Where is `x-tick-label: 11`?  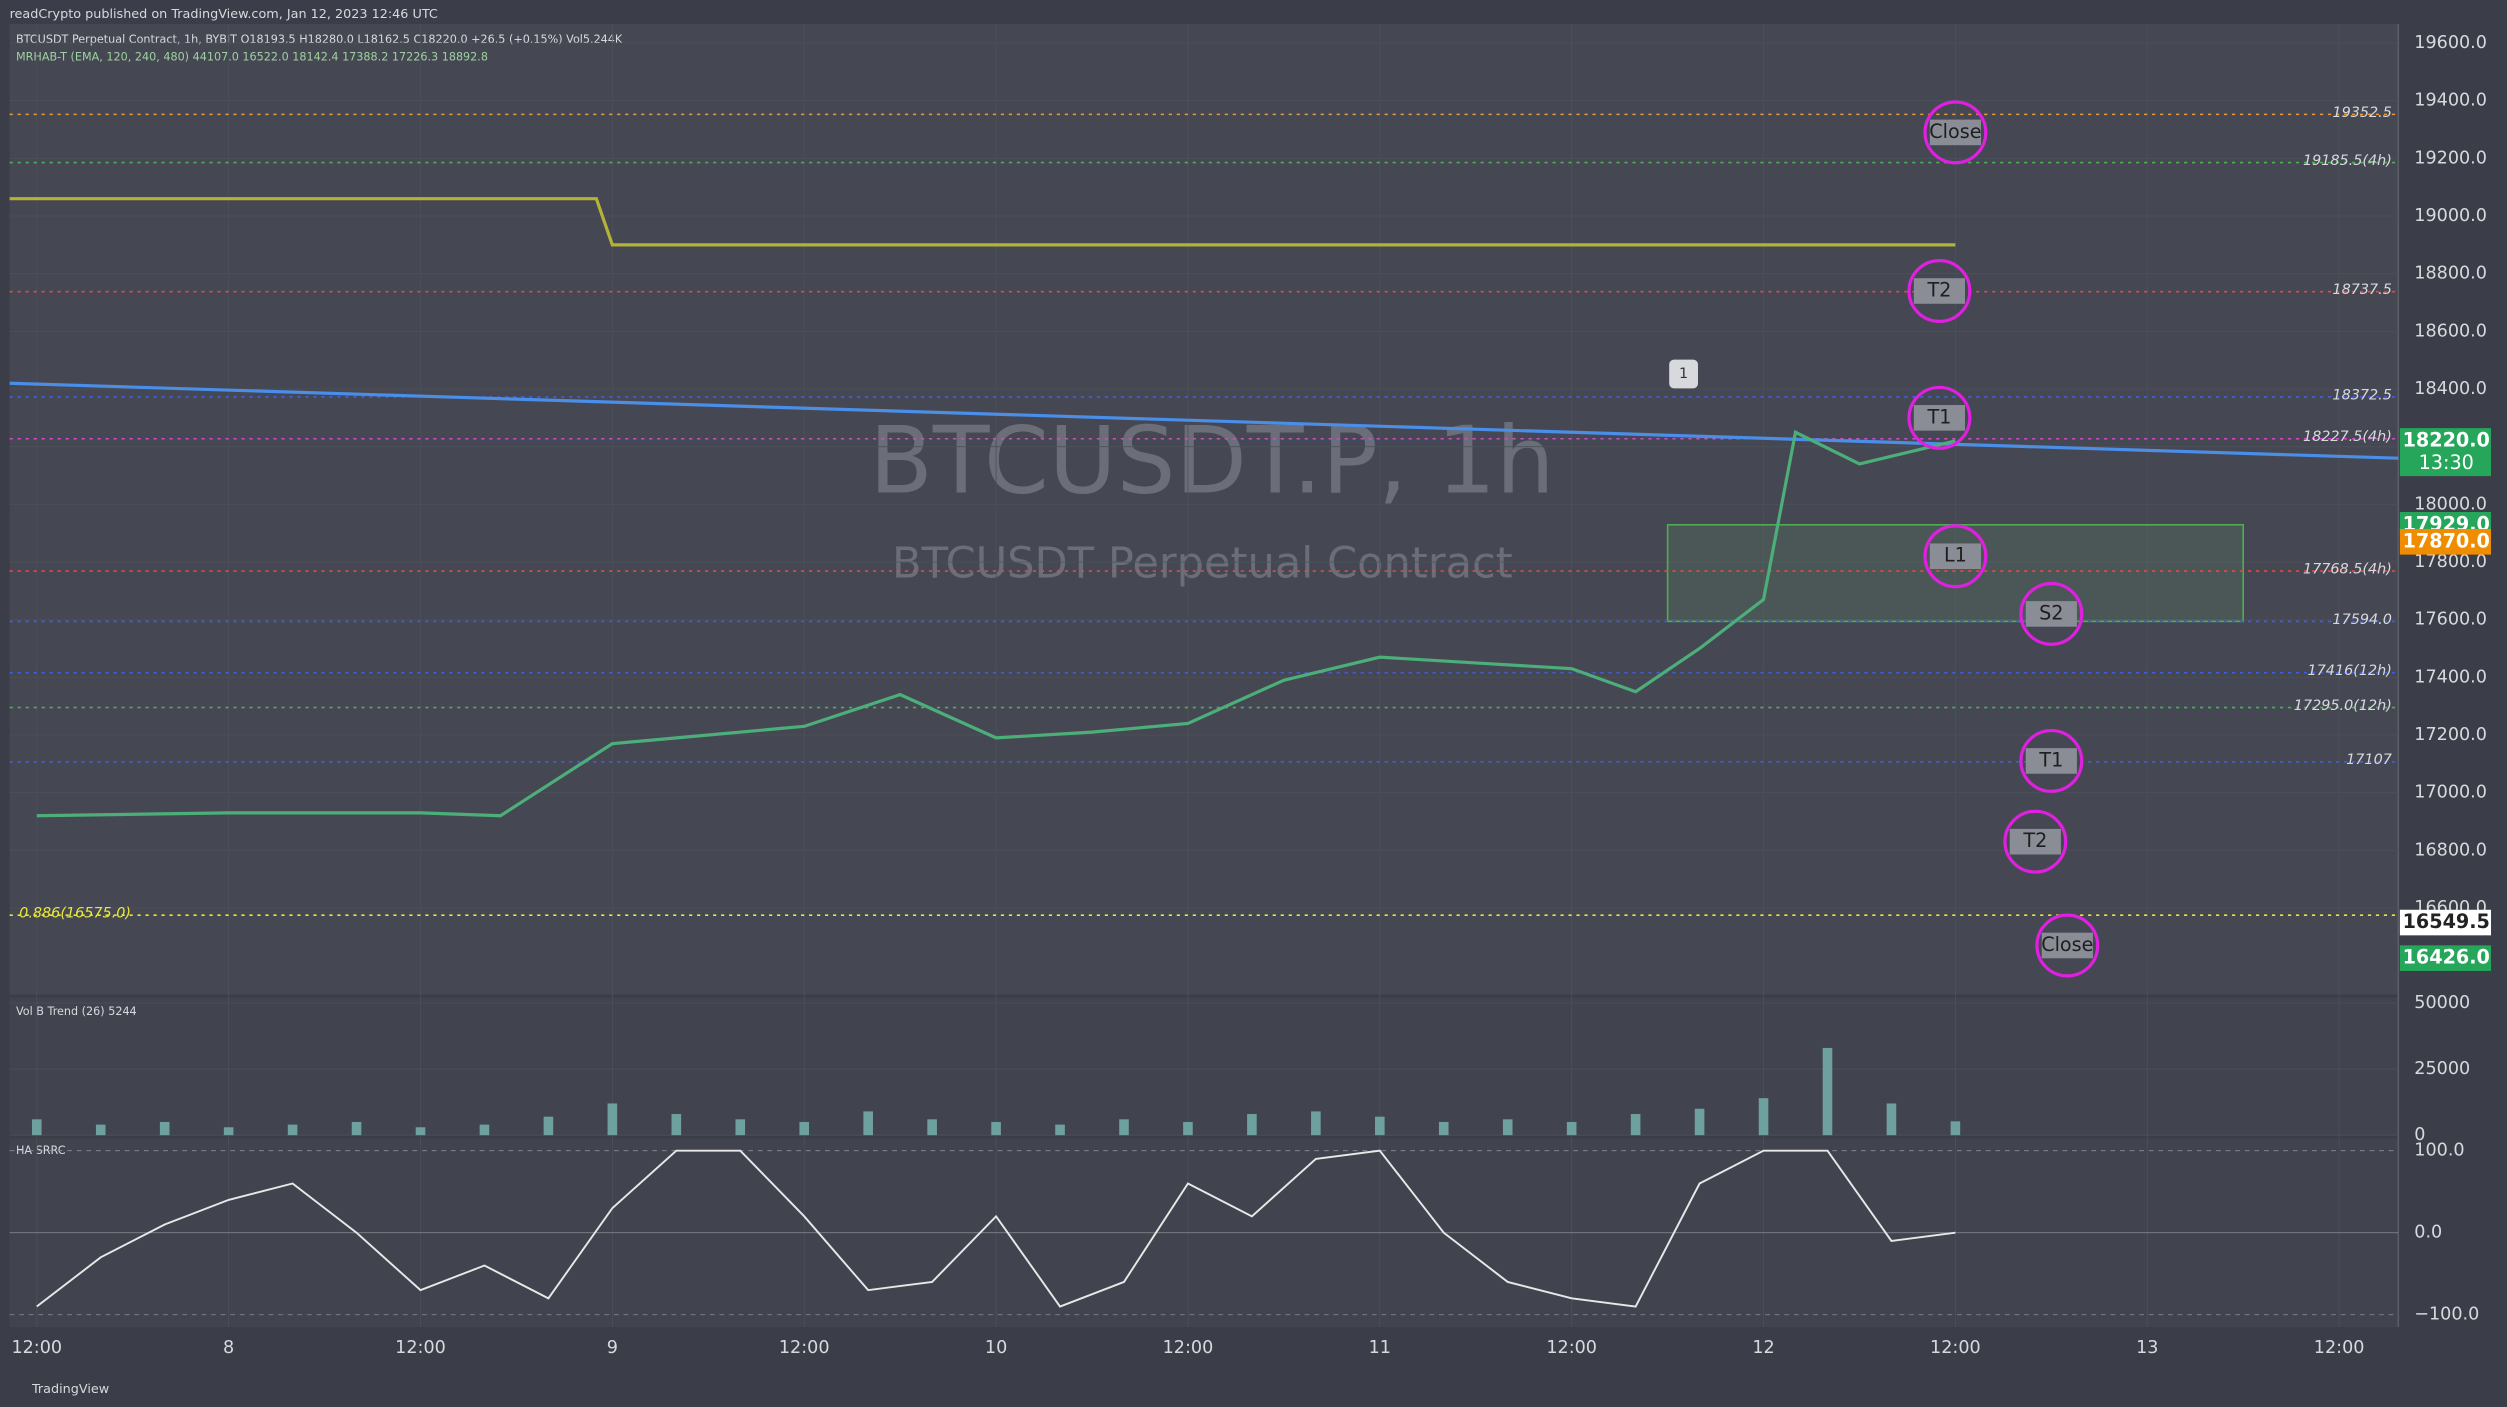
x-tick-label: 11 is located at coordinates (1380, 1348).